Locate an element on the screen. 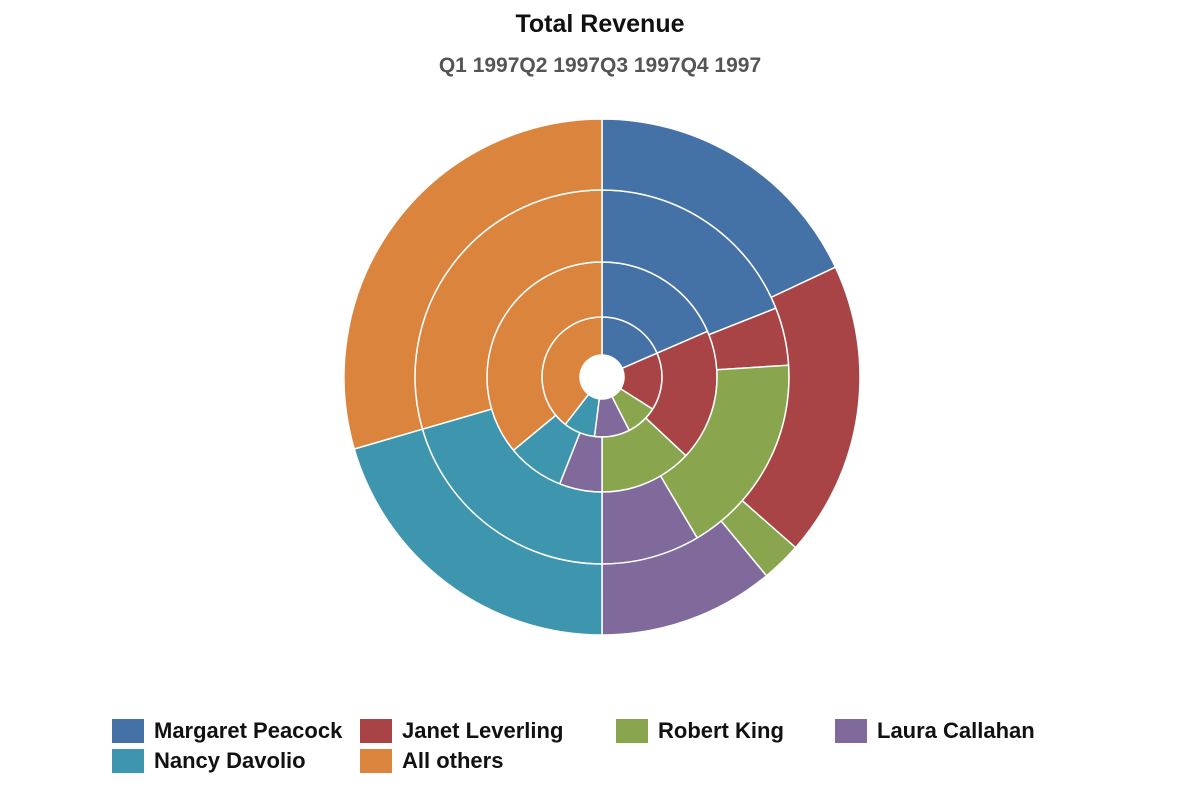 This screenshot has width=1200, height=800. subtitle-part: Q1 1997 is located at coordinates (479, 65).